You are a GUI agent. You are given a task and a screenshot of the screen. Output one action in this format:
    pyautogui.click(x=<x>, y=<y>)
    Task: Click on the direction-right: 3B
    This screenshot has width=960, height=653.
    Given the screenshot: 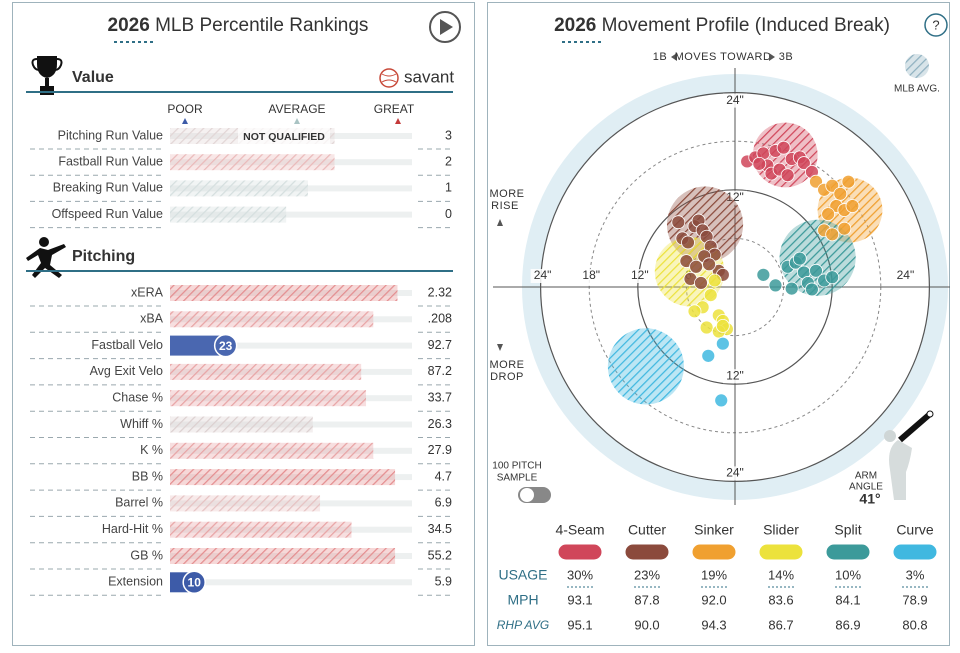 What is the action you would take?
    pyautogui.click(x=786, y=57)
    